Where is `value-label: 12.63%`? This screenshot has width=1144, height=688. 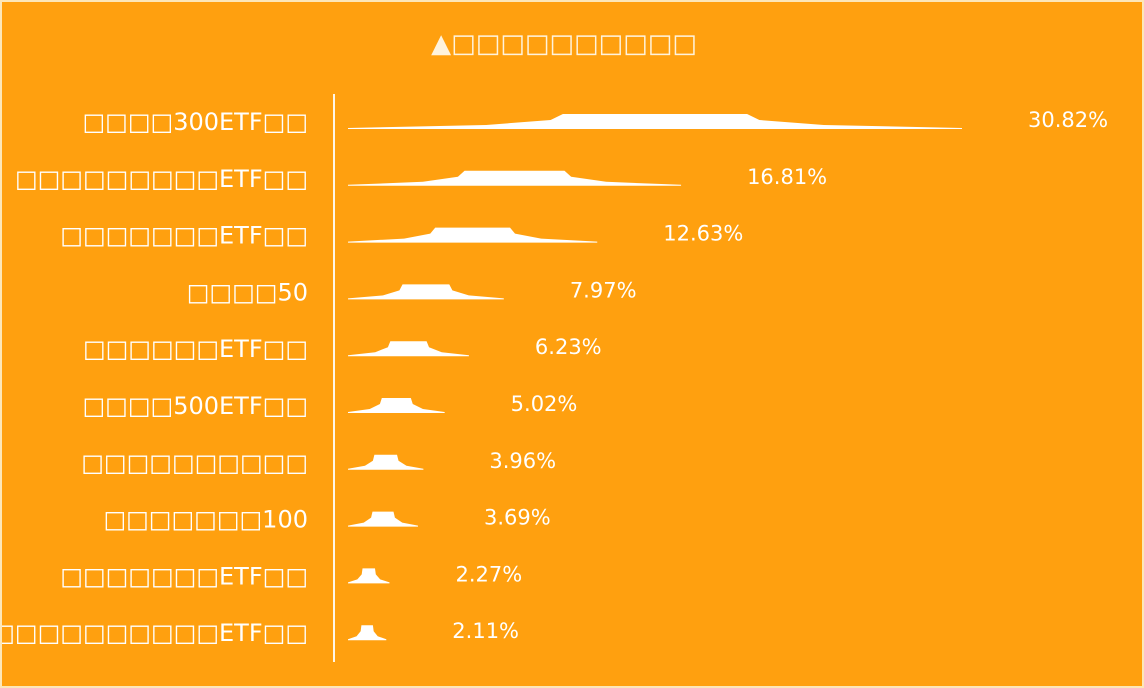 value-label: 12.63% is located at coordinates (703, 234).